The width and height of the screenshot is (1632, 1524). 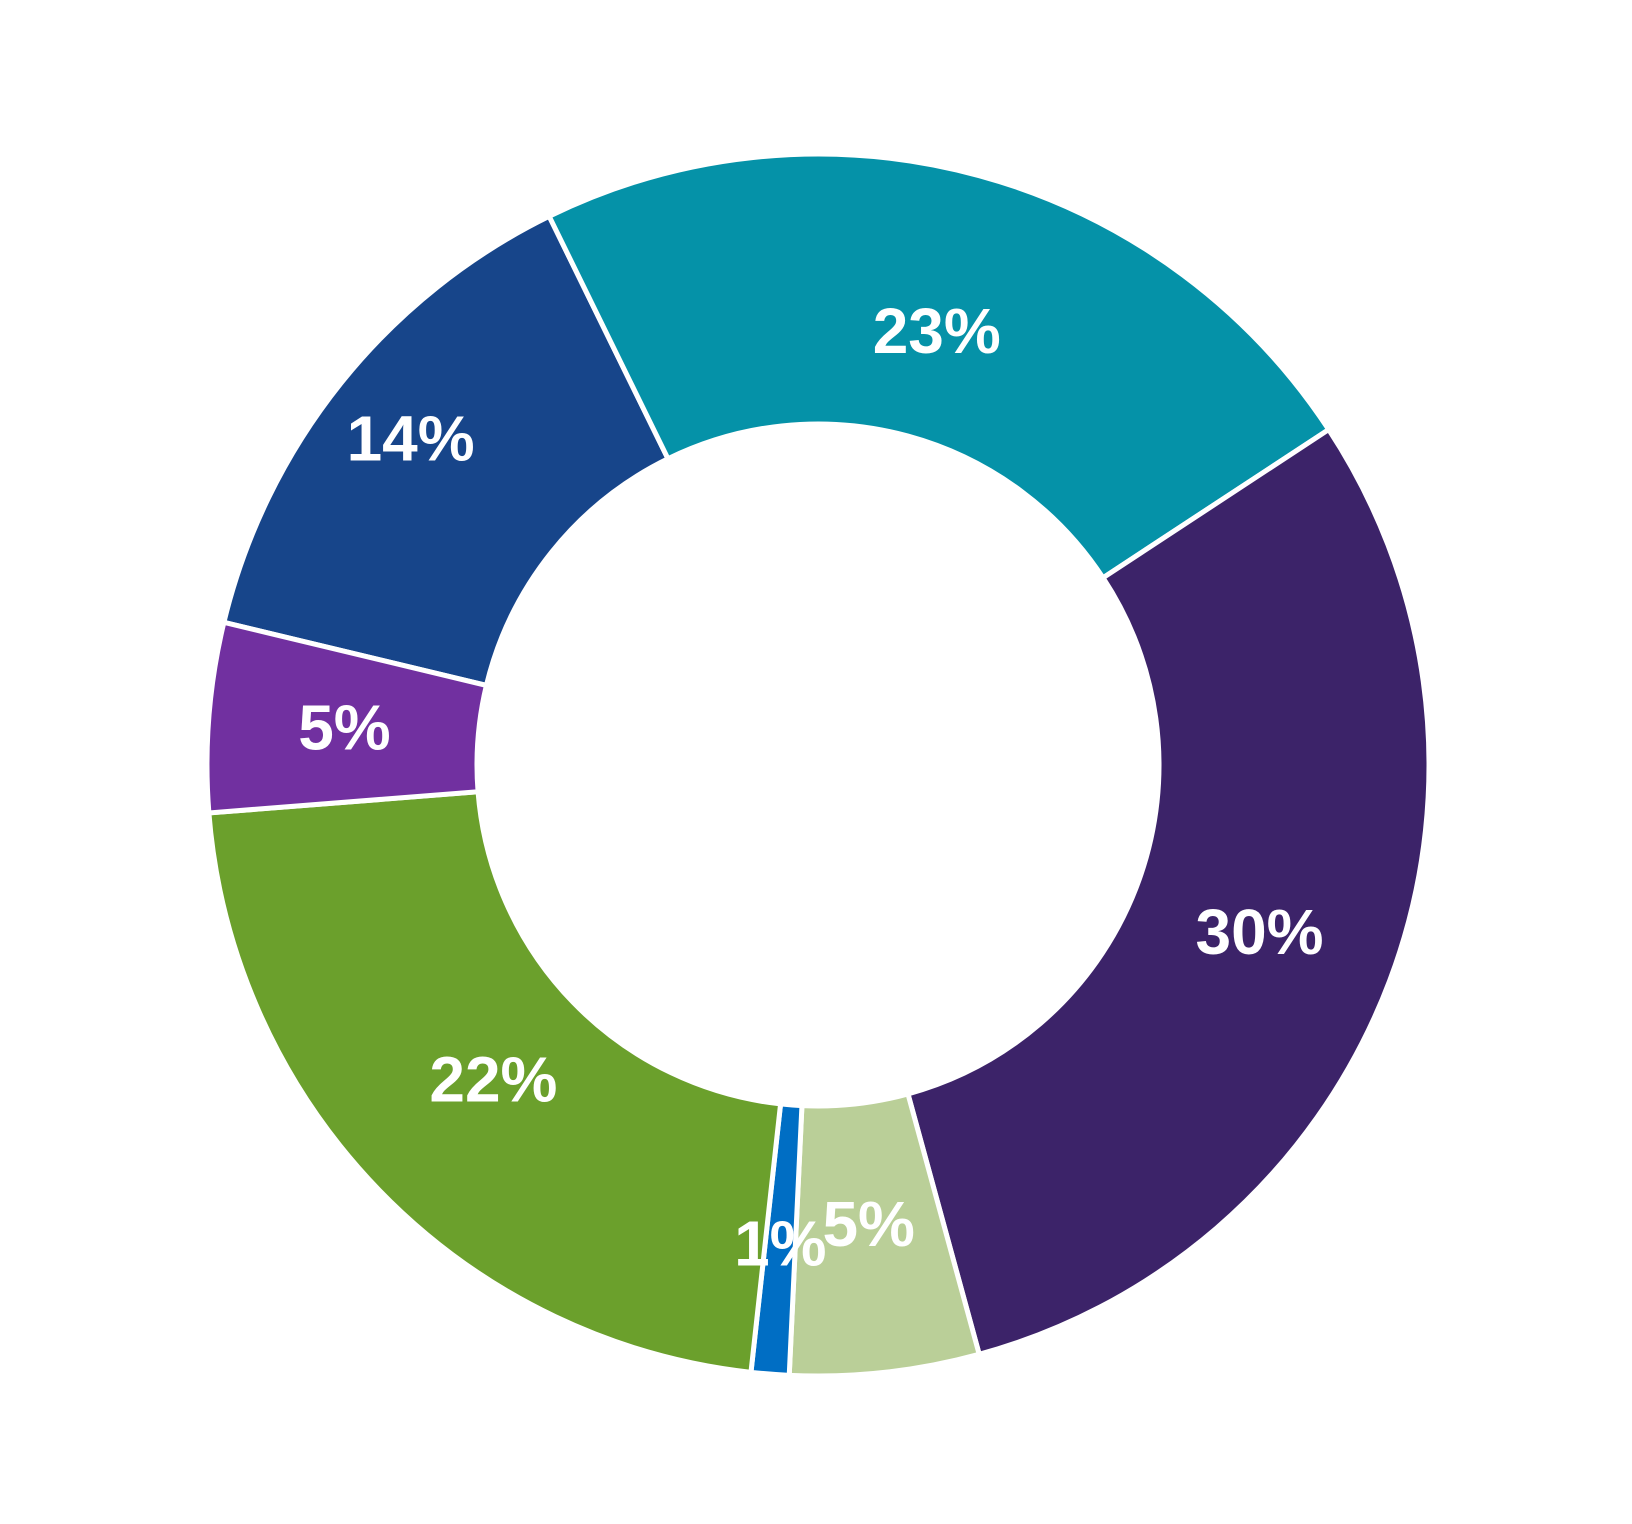 What do you see at coordinates (868, 1224) in the screenshot?
I see `slice-label-4: 5%` at bounding box center [868, 1224].